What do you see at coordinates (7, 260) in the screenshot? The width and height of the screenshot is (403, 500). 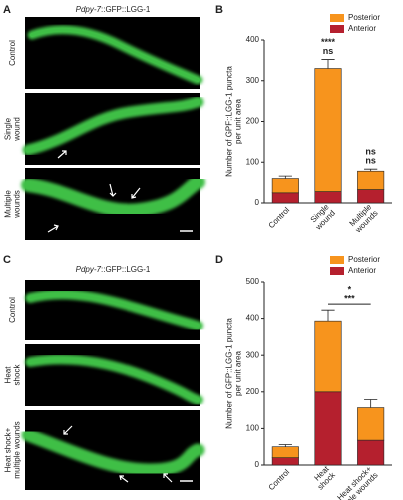 I see `panel-letter: C` at bounding box center [7, 260].